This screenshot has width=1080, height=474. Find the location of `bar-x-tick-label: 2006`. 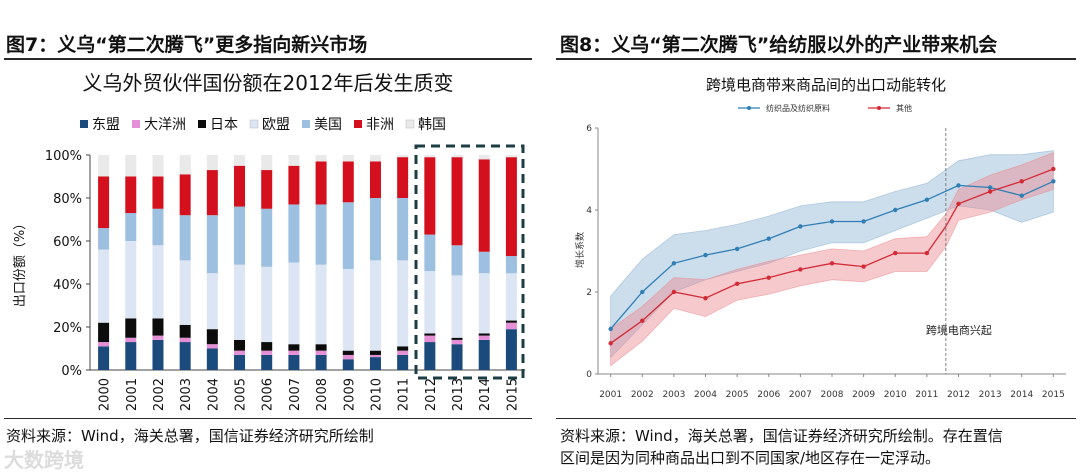

bar-x-tick-label: 2006 is located at coordinates (268, 394).